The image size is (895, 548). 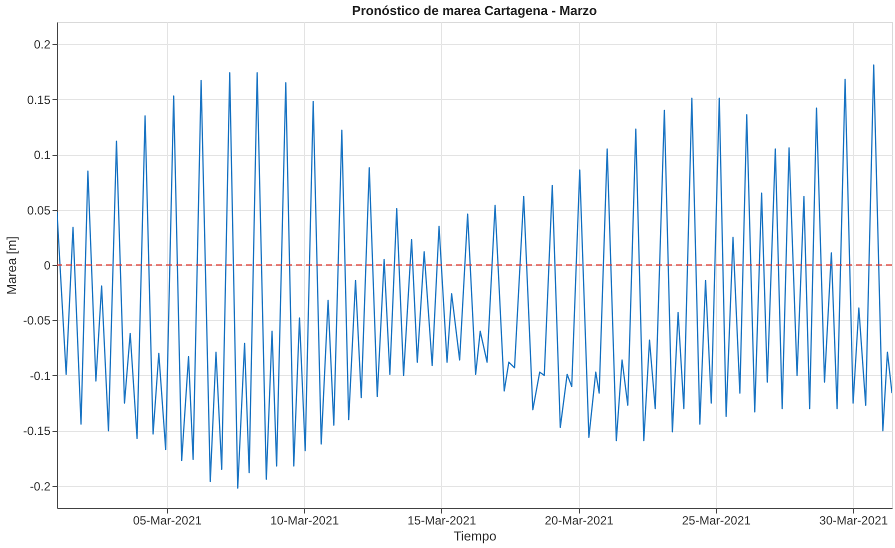 I want to click on y-tick-label: -0.05, so click(x=37, y=321).